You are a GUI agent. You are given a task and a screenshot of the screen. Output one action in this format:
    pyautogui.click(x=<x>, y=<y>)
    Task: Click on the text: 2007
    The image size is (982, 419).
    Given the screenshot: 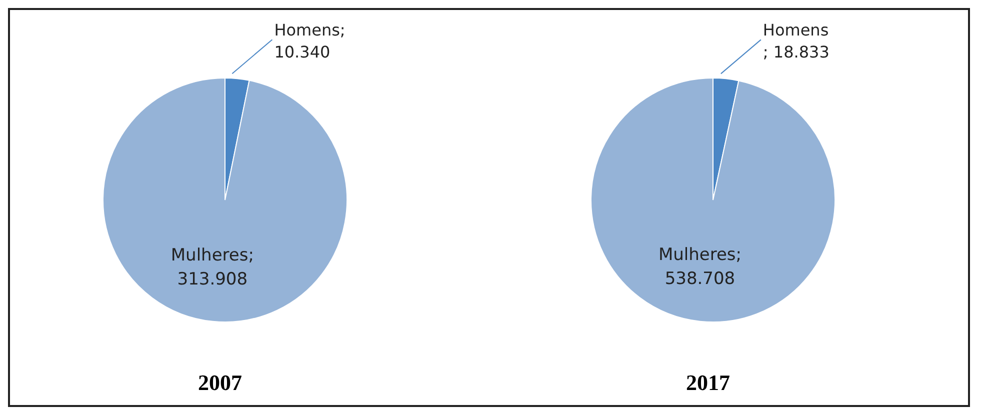 What is the action you would take?
    pyautogui.click(x=220, y=383)
    